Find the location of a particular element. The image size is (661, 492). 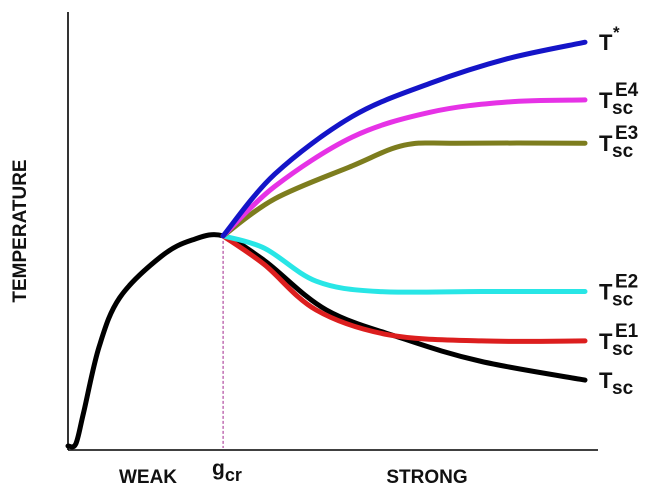

series-label-4: T E1 sc is located at coordinates (619, 340).